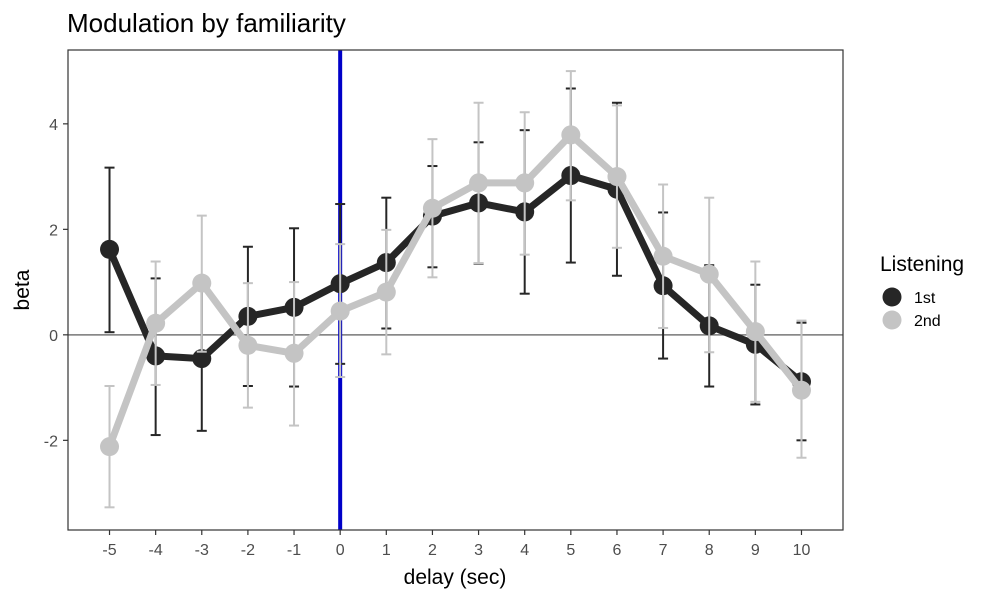 The image size is (1000, 600). Describe the element at coordinates (248, 550) in the screenshot. I see `x-tick-label: -2` at that location.